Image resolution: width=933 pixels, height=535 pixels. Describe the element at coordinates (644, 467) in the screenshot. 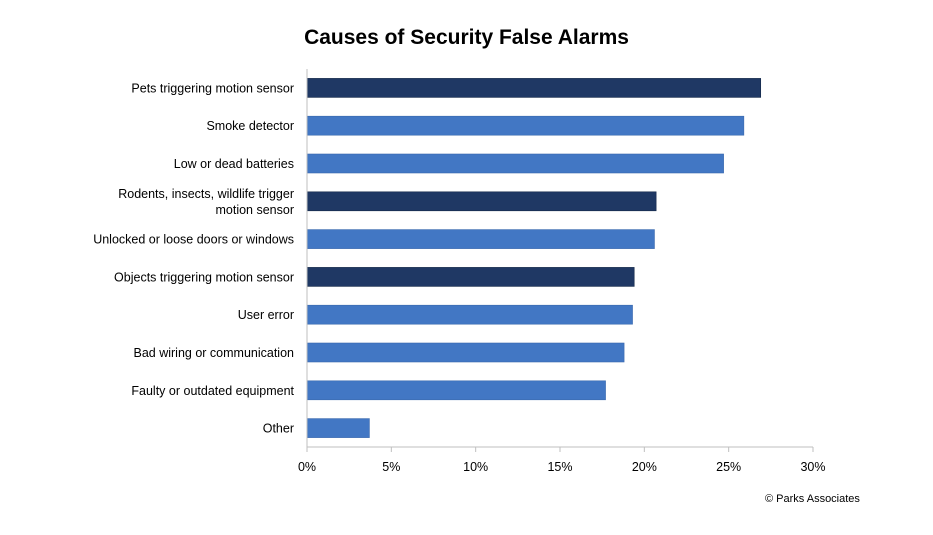

I see `x-tick-label: 20%` at that location.